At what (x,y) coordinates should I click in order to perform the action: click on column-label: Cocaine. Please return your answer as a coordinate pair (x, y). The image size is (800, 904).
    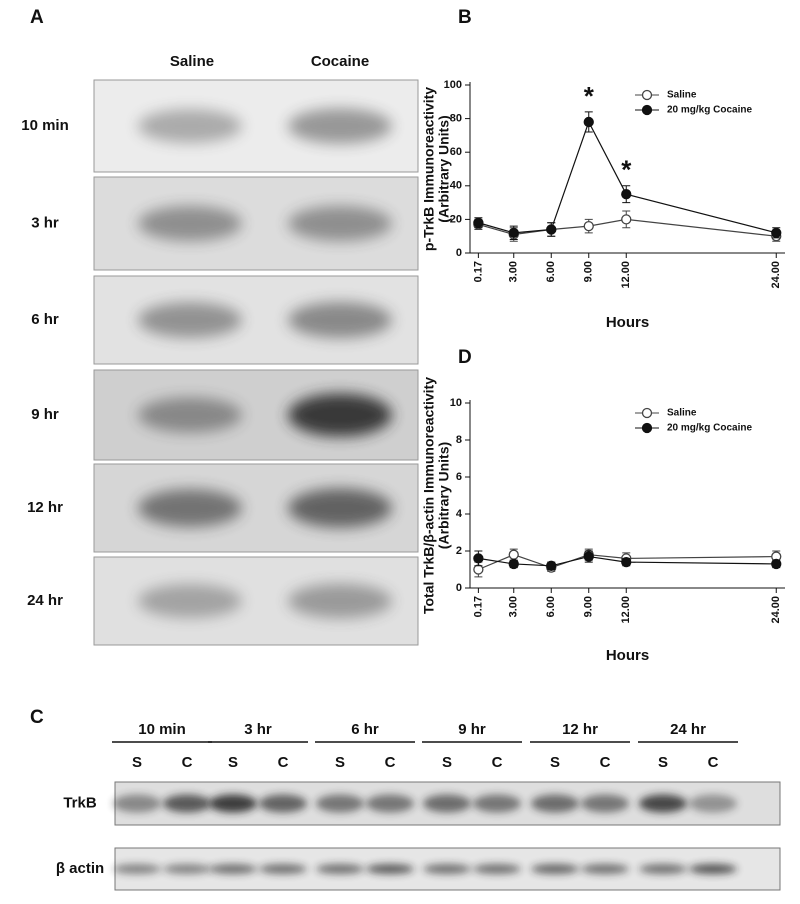
    Looking at the image, I should click on (340, 61).